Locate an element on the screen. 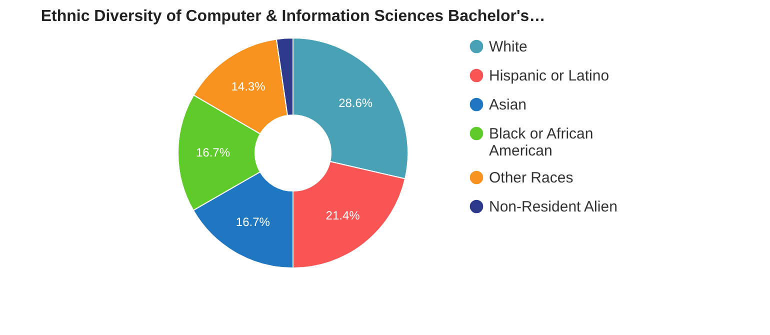 The height and width of the screenshot is (335, 770). legend-label: Black or African American is located at coordinates (541, 143).